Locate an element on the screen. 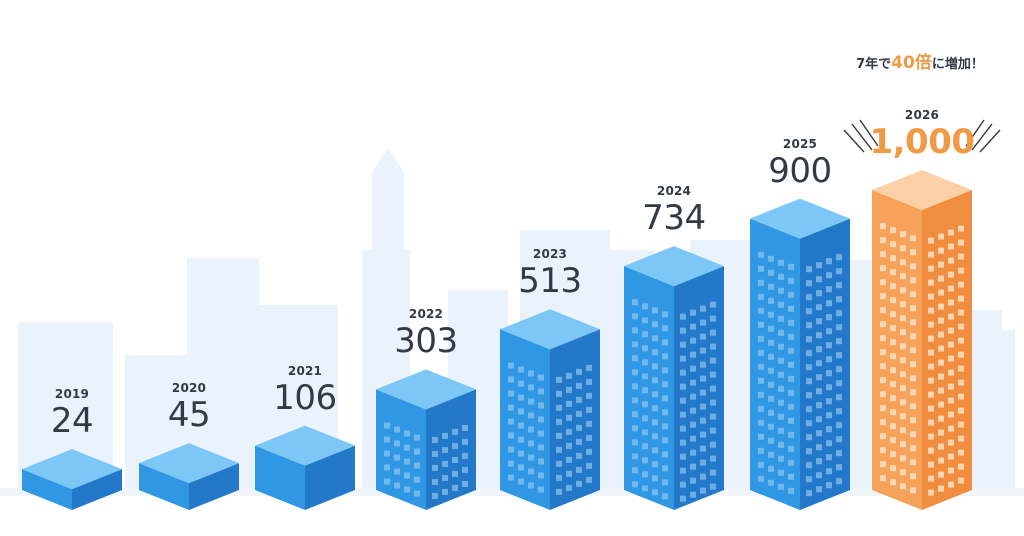 The height and width of the screenshot is (536, 1024). year-label-2019: 2019 is located at coordinates (72, 394).